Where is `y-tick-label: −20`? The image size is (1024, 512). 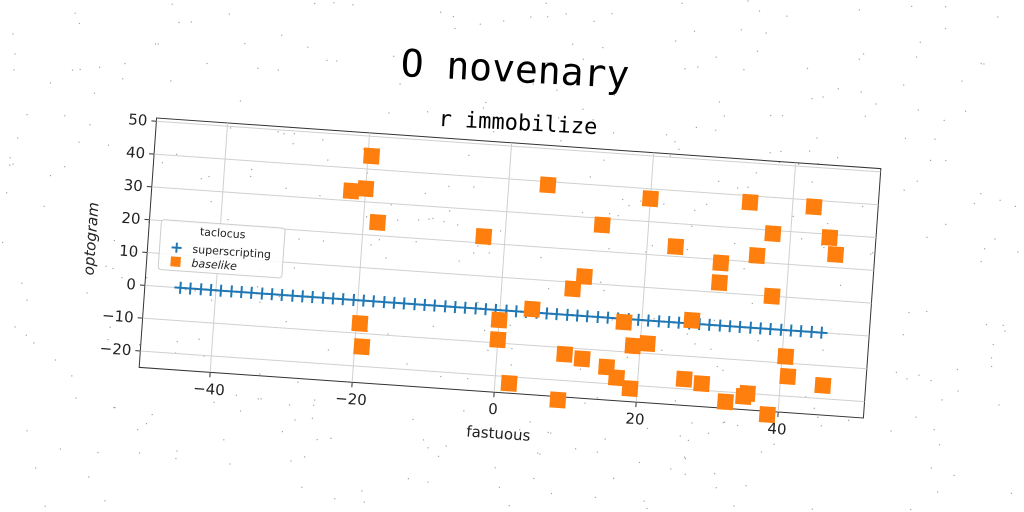
y-tick-label: −20 is located at coordinates (115, 349).